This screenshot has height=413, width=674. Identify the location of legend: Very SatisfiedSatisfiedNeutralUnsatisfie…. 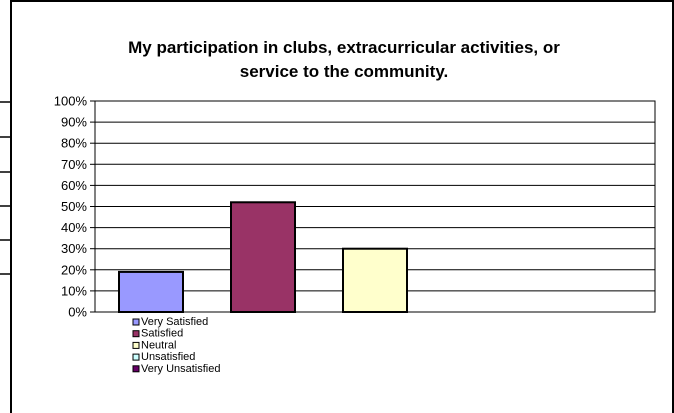
(176, 345).